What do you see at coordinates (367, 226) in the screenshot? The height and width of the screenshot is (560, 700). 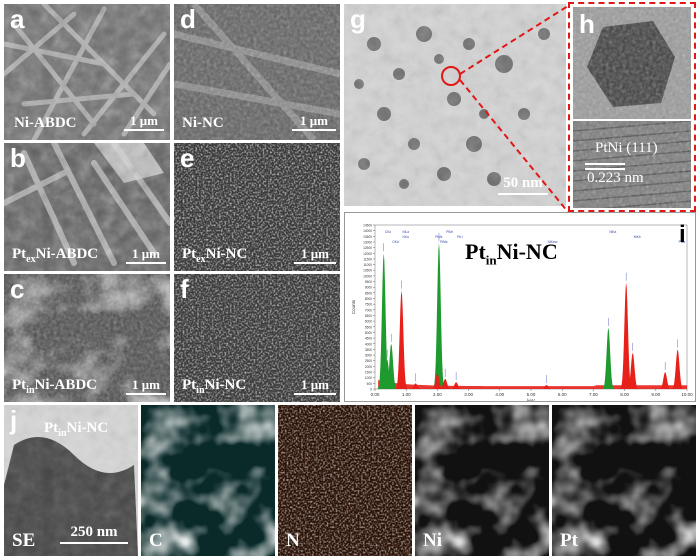 I see `y-tick-label: 14500` at bounding box center [367, 226].